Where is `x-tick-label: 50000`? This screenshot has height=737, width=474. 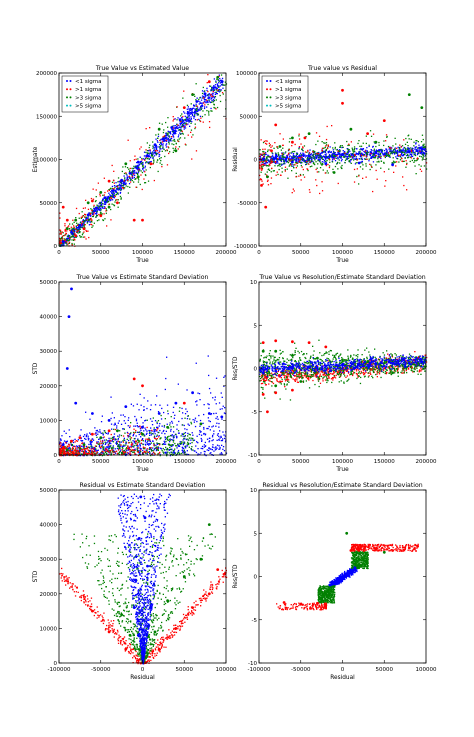 x-tick-label: 50000 is located at coordinates (101, 253).